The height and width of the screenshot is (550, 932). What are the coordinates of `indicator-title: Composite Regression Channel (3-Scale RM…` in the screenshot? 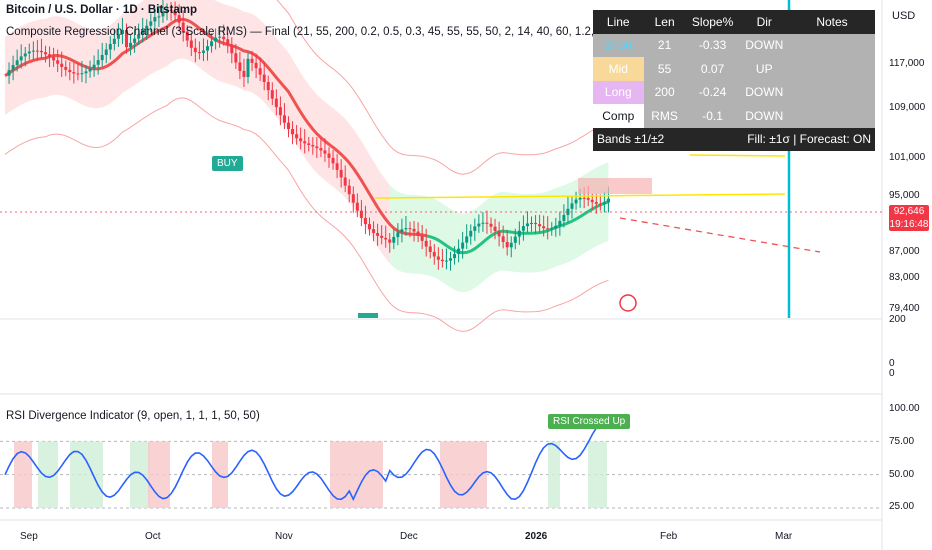 It's located at (352, 32).